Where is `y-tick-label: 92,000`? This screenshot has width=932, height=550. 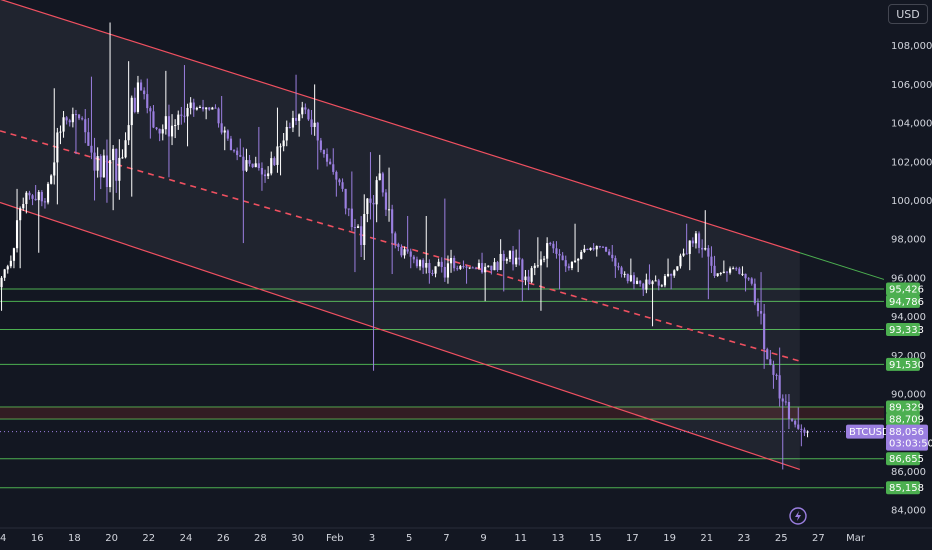
y-tick-label: 92,000 is located at coordinates (908, 356).